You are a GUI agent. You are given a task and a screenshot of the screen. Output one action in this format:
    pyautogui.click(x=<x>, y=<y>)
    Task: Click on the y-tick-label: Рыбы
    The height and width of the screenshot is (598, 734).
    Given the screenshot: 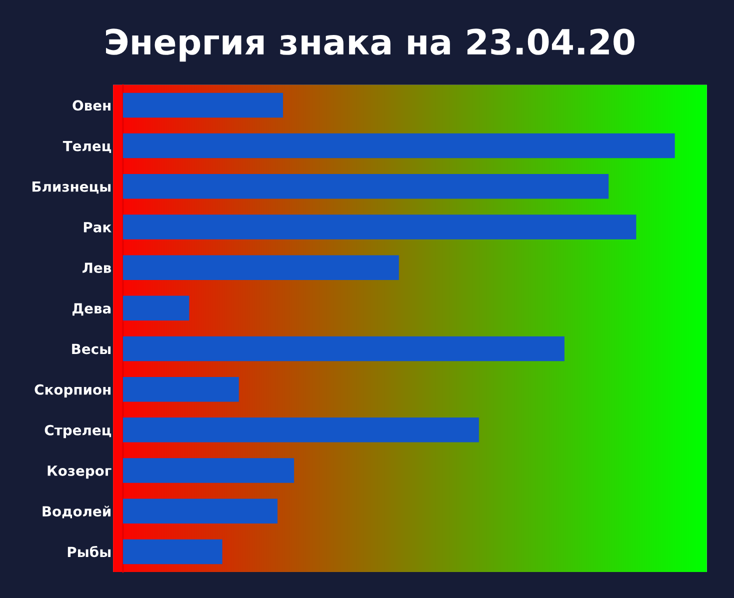 What is the action you would take?
    pyautogui.click(x=89, y=552)
    